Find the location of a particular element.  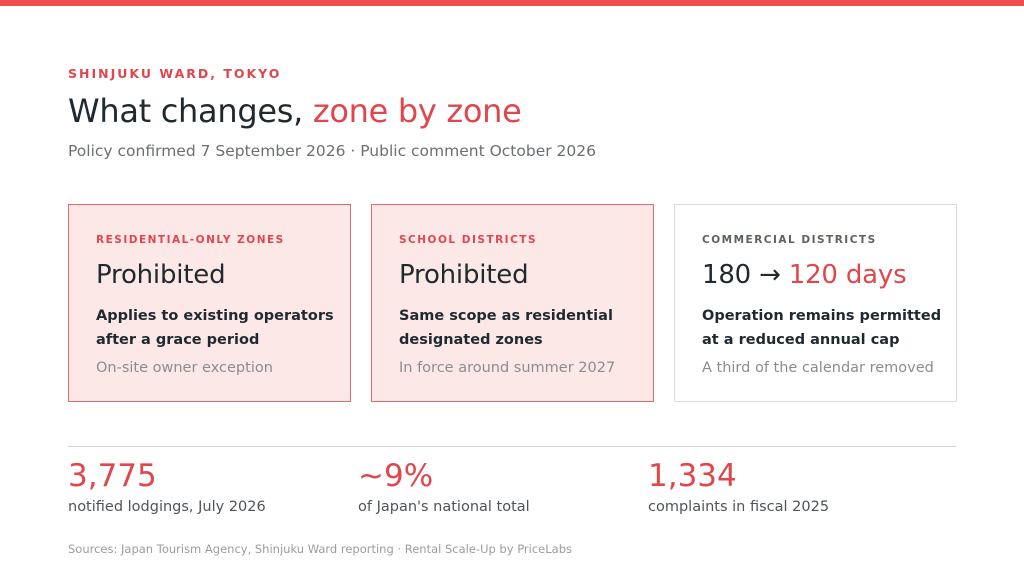

card-note: In force around summer 2027 is located at coordinates (507, 368).